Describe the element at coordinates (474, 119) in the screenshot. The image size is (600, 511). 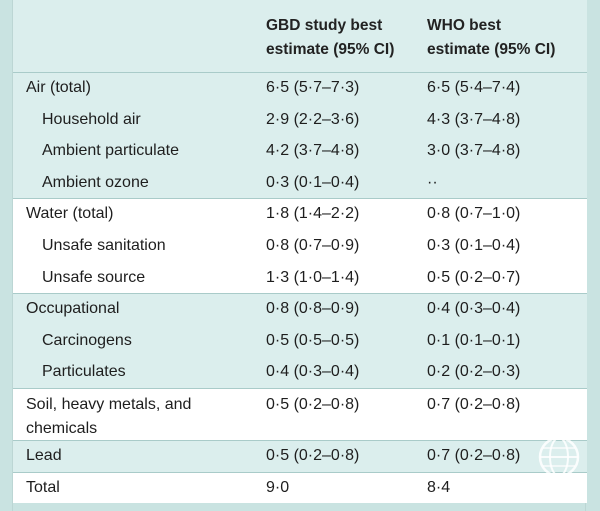
I see `who-estimate-cell: 4·3 (3·7–4·8)` at that location.